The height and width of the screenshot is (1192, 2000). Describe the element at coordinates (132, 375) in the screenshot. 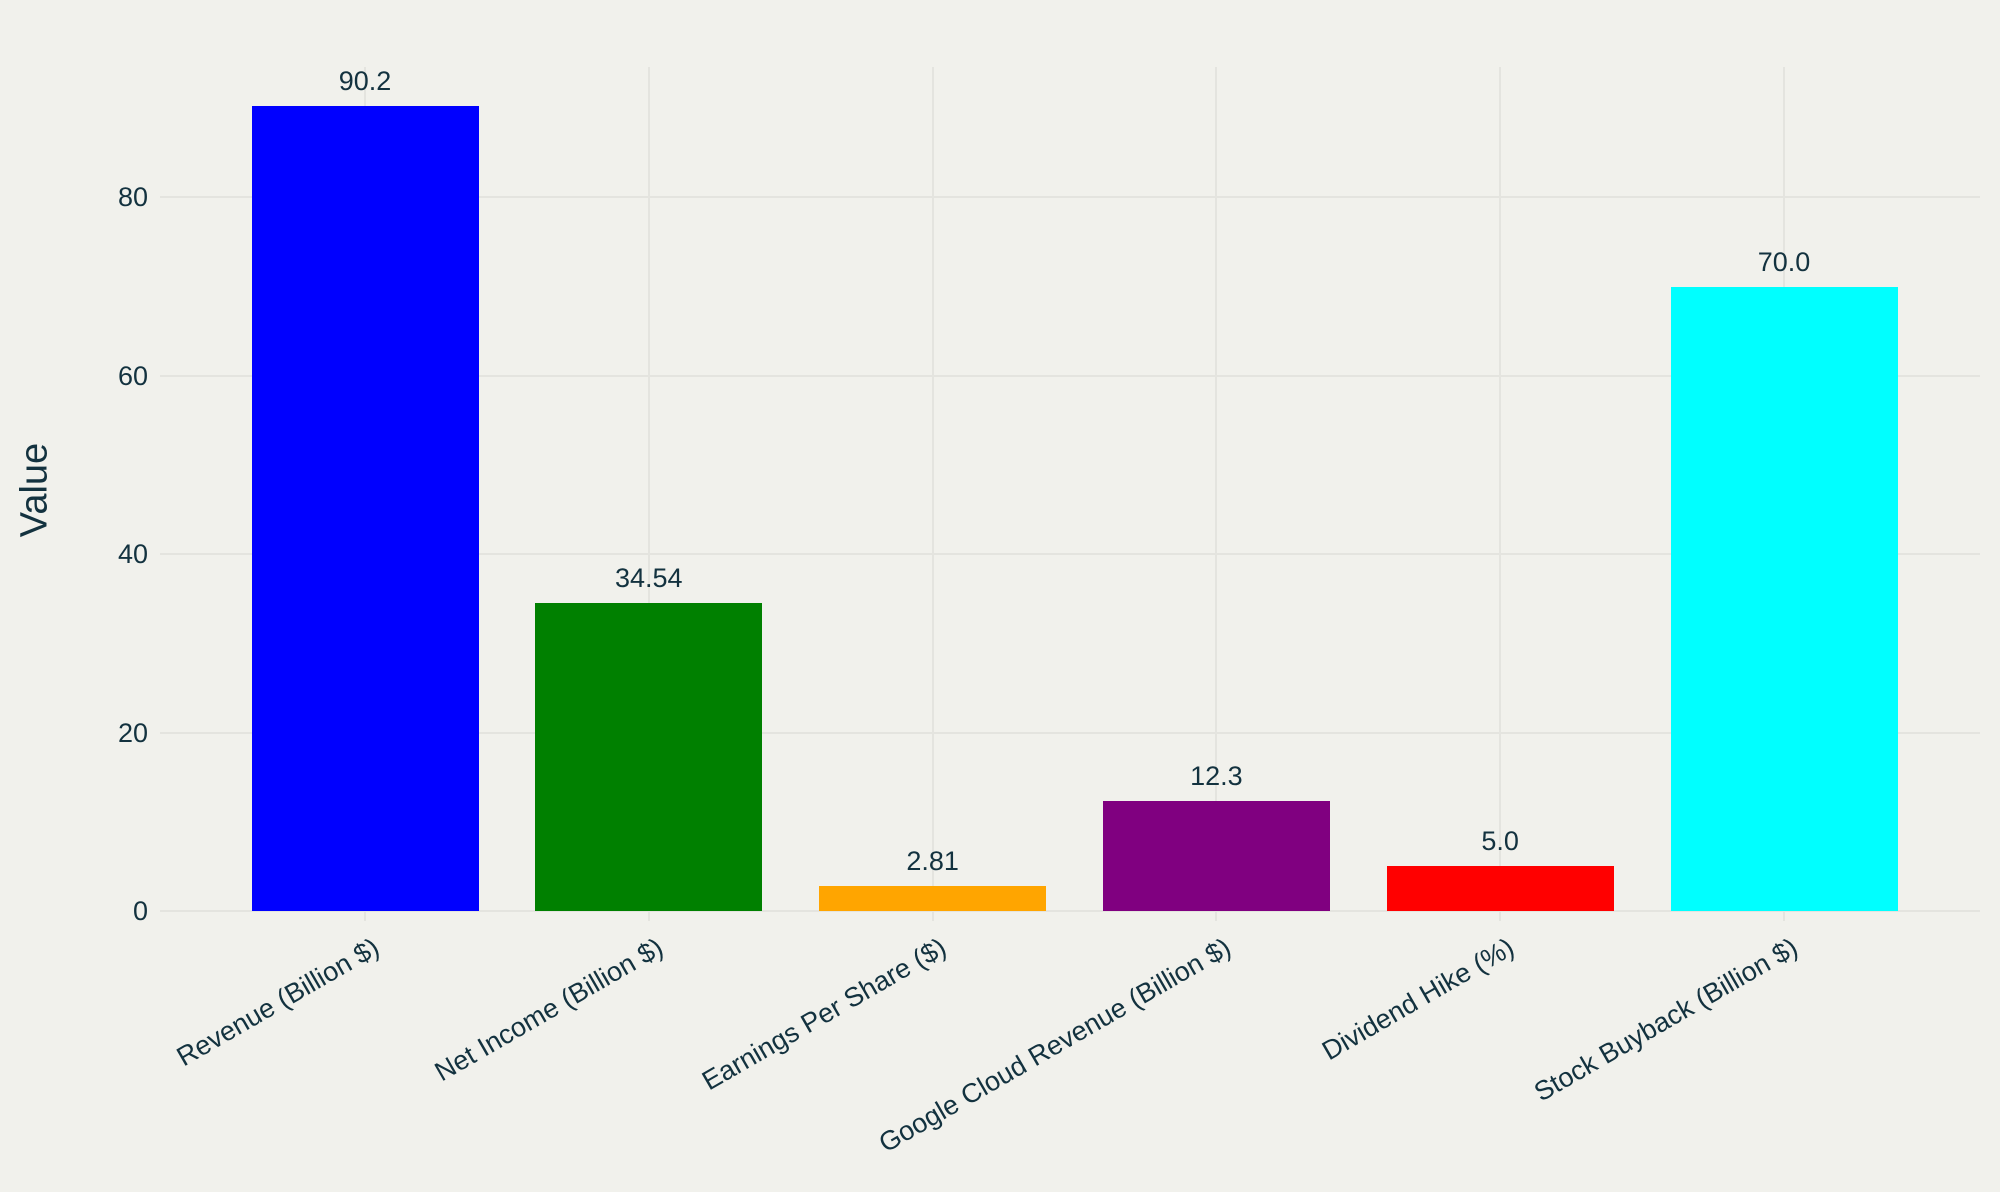

I see `y-tick-label: 60` at that location.